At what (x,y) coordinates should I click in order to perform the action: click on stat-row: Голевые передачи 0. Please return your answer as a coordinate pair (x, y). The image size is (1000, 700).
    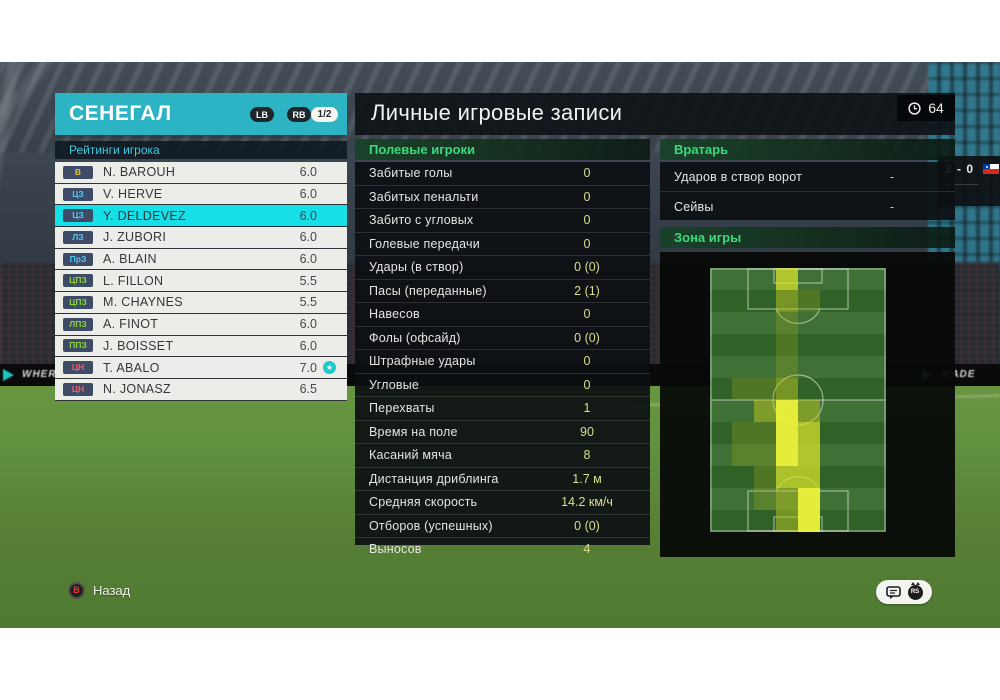
    Looking at the image, I should click on (502, 243).